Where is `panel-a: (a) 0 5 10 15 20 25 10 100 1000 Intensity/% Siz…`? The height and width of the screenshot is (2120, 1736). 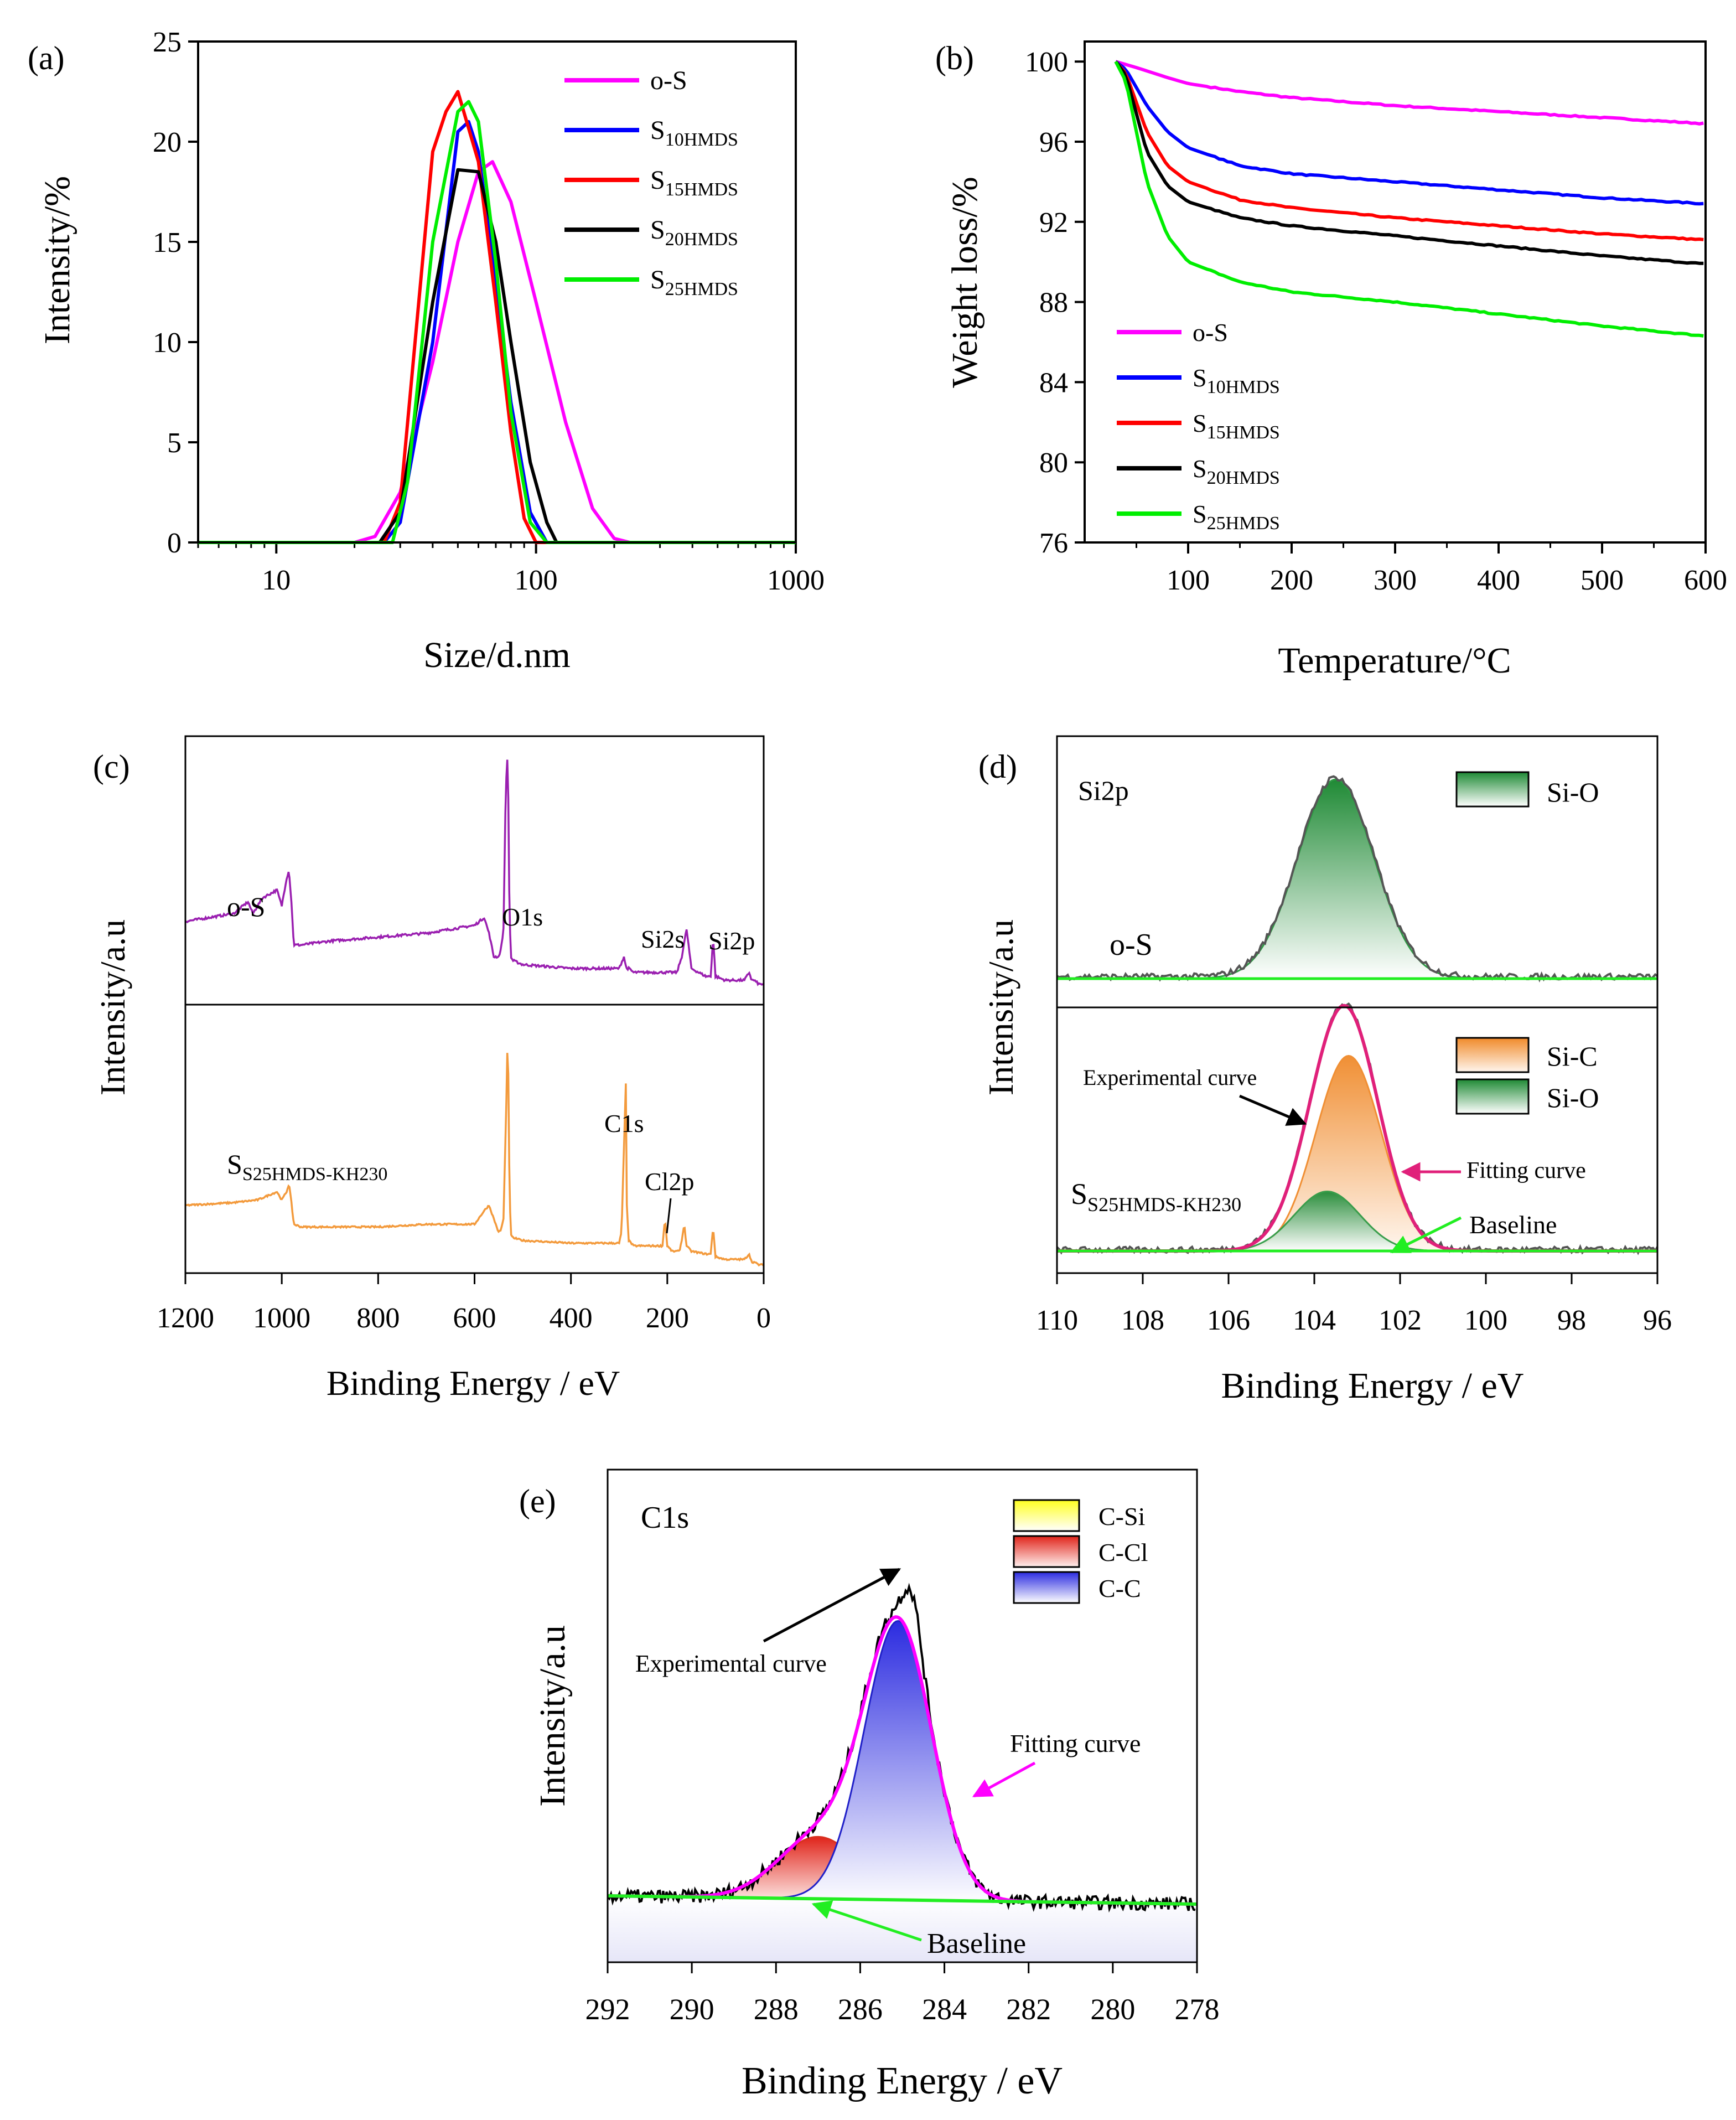 panel-a: (a) 0 5 10 15 20 25 10 100 1000 Intensity/% Siz… is located at coordinates (426, 351).